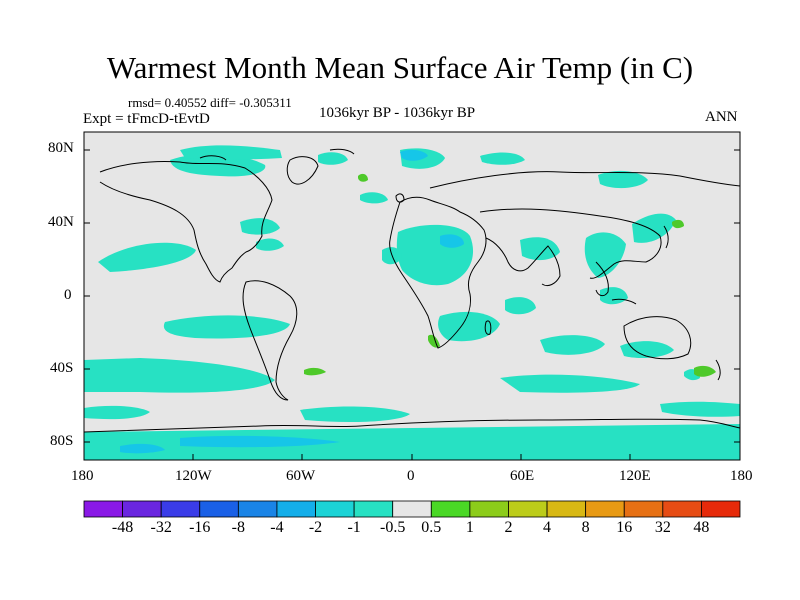  I want to click on lon-label-0: 0, so click(411, 476).